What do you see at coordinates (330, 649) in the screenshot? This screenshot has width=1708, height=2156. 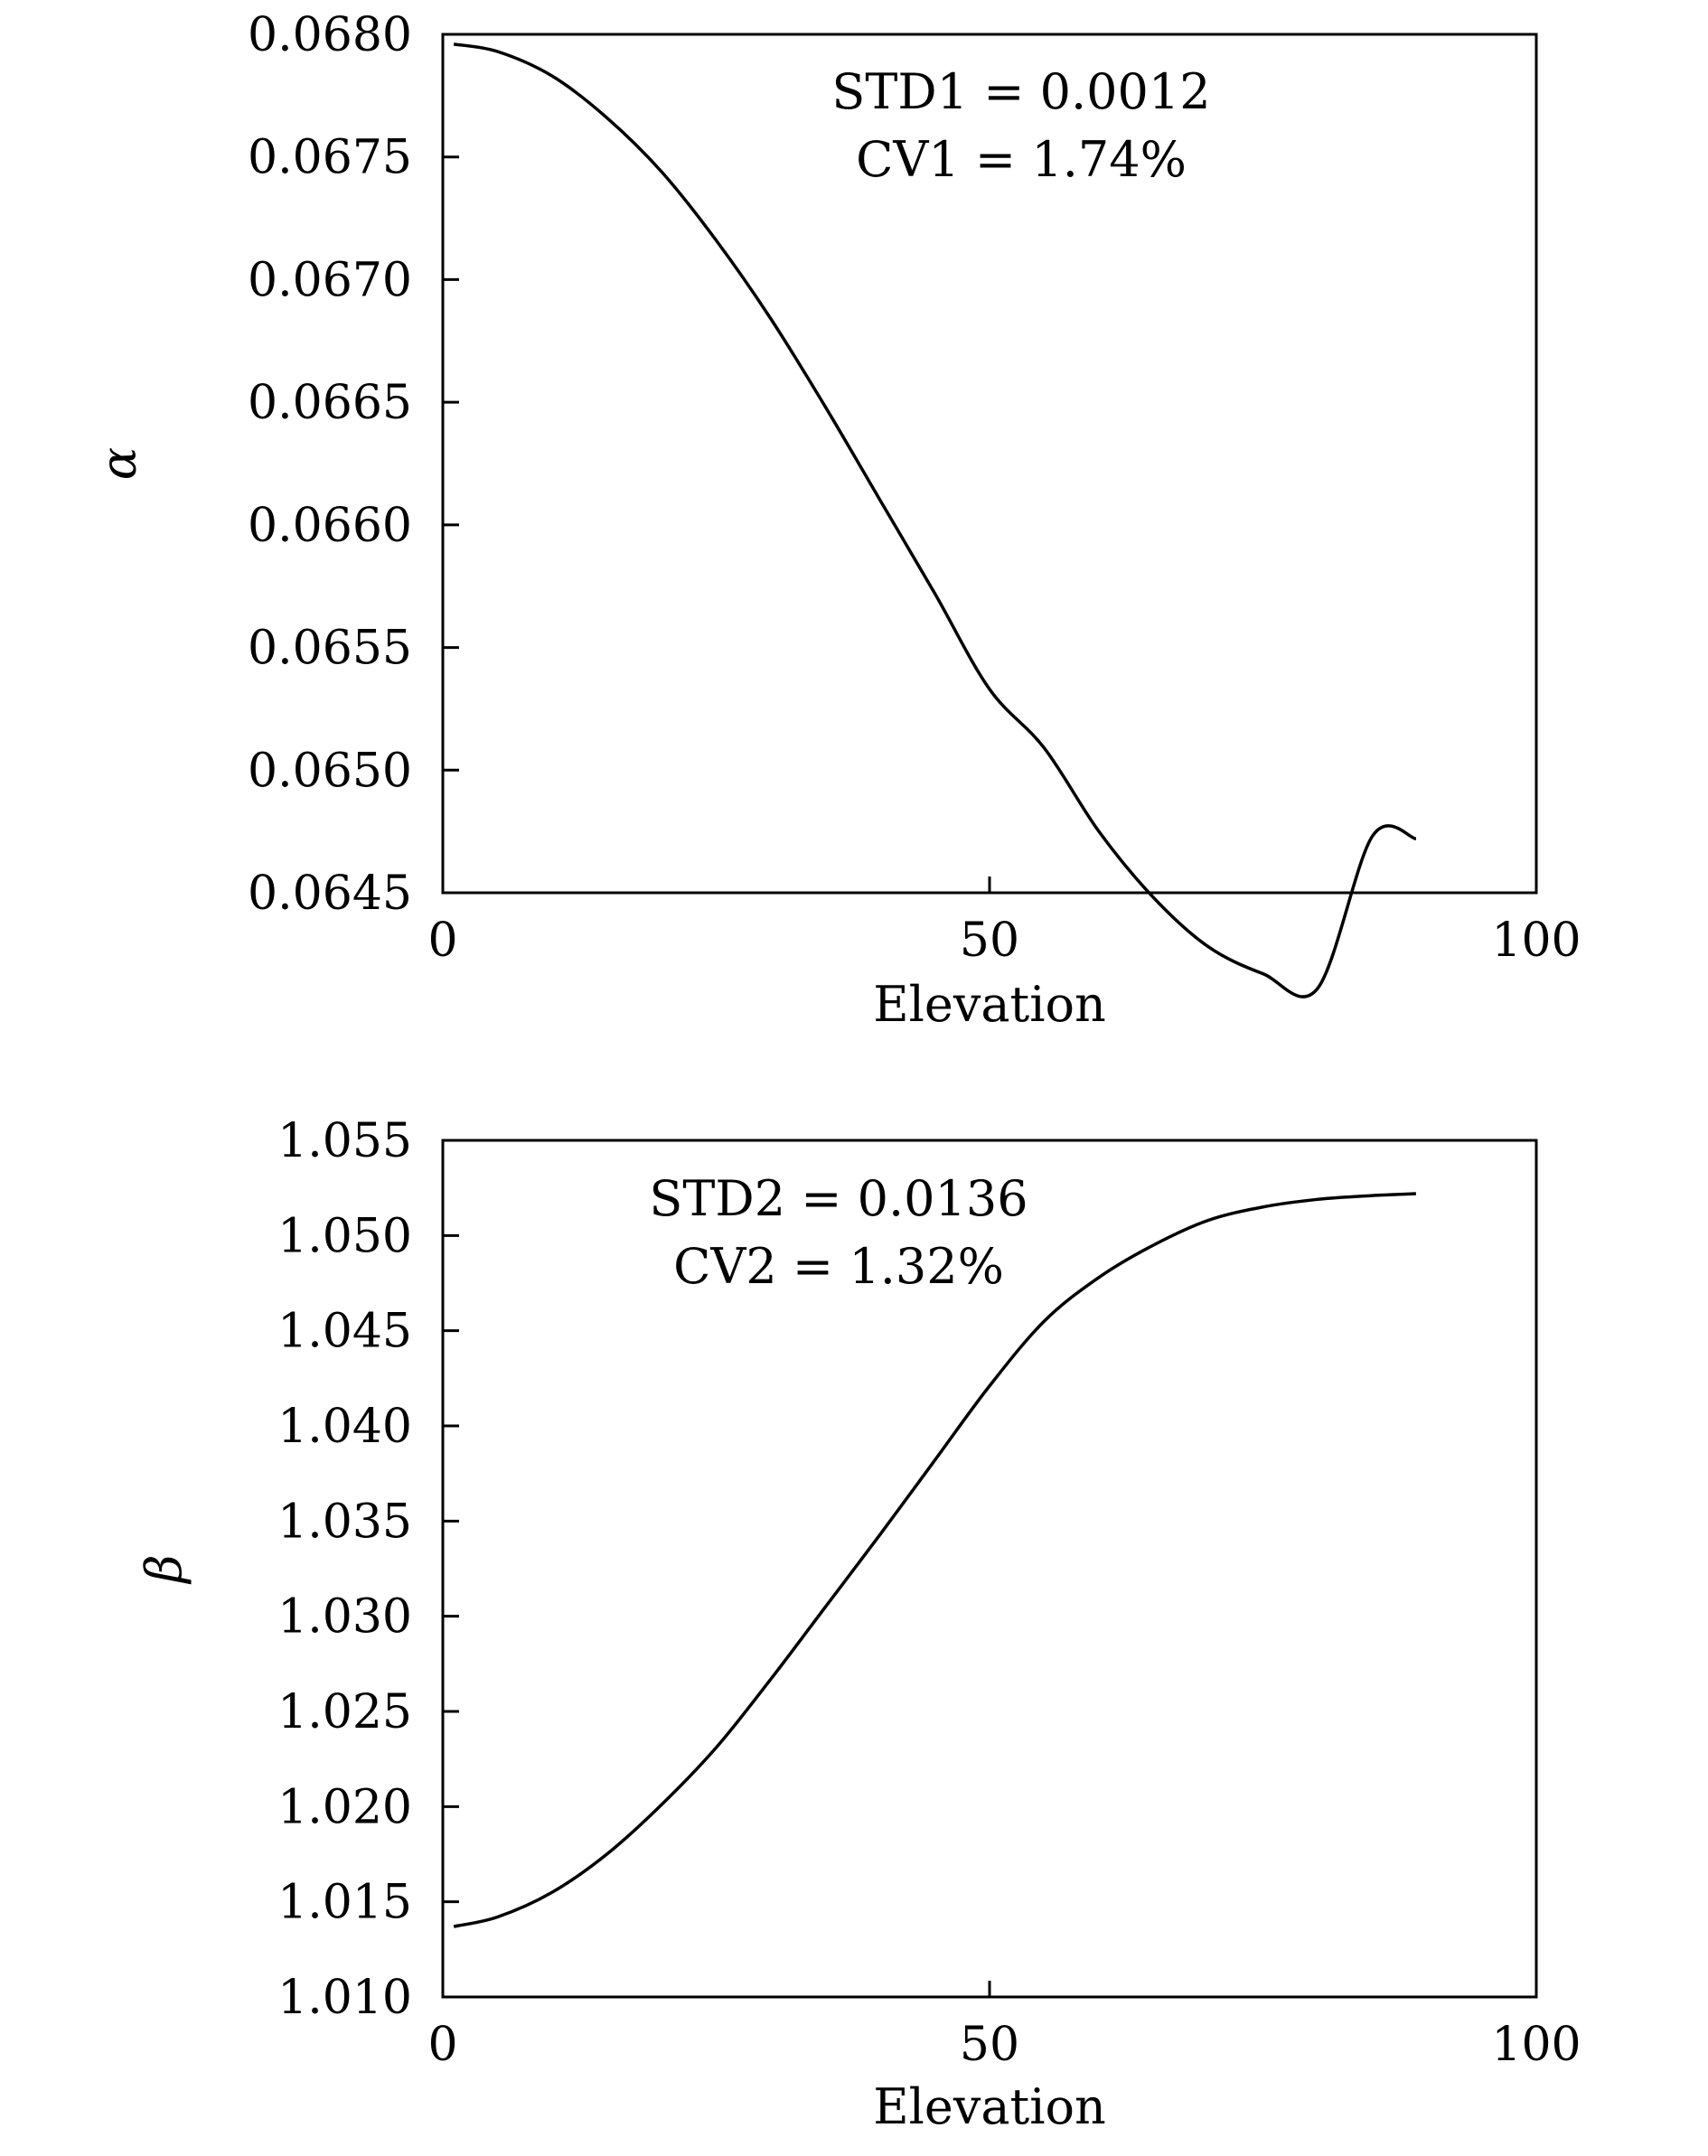 I see `y-tick-label: 0.0655` at bounding box center [330, 649].